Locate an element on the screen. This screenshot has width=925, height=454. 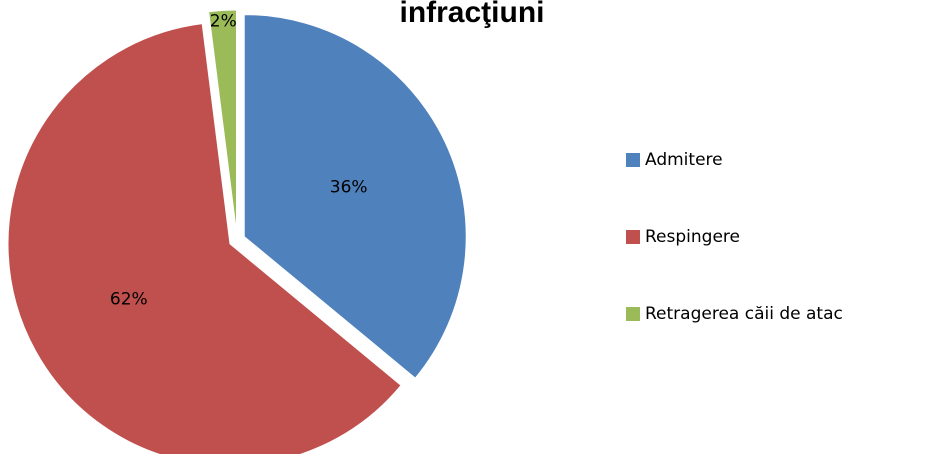
legend-label: Respingere is located at coordinates (692, 237).